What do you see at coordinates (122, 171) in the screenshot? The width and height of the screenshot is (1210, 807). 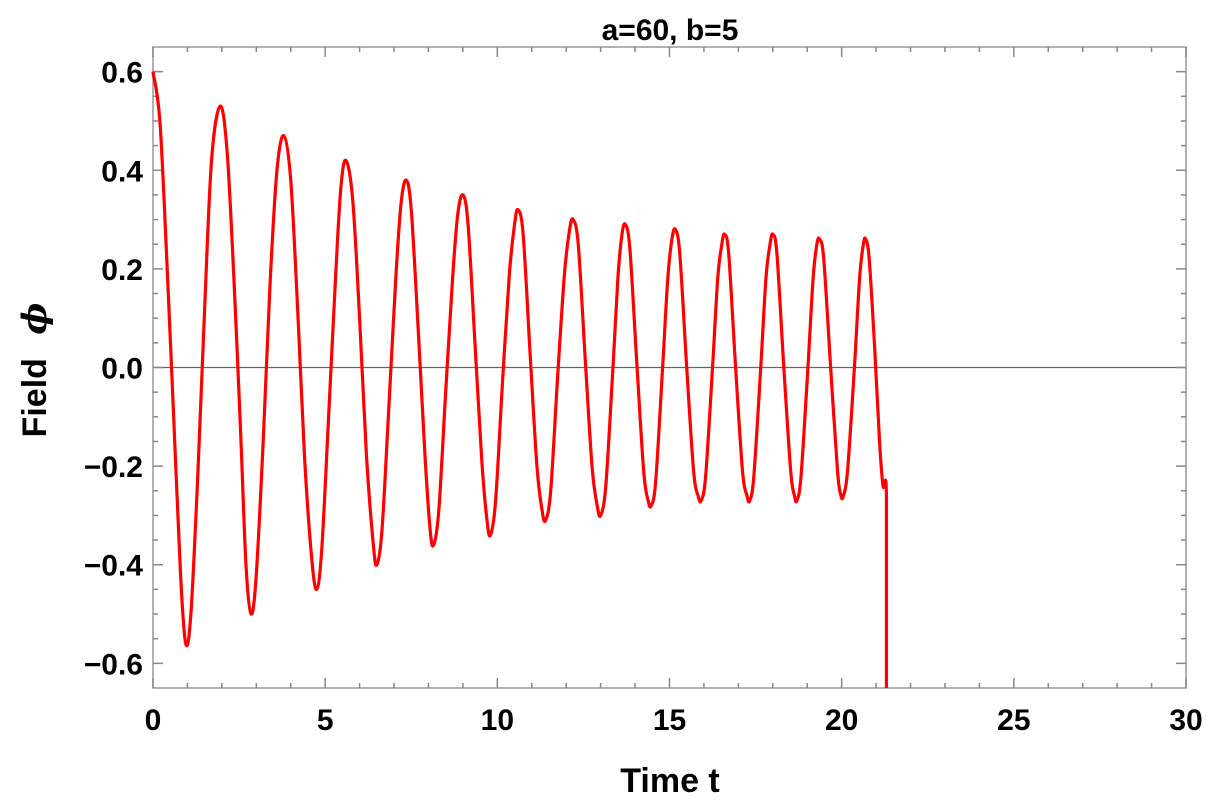 I see `y-tick-label: 0.4` at bounding box center [122, 171].